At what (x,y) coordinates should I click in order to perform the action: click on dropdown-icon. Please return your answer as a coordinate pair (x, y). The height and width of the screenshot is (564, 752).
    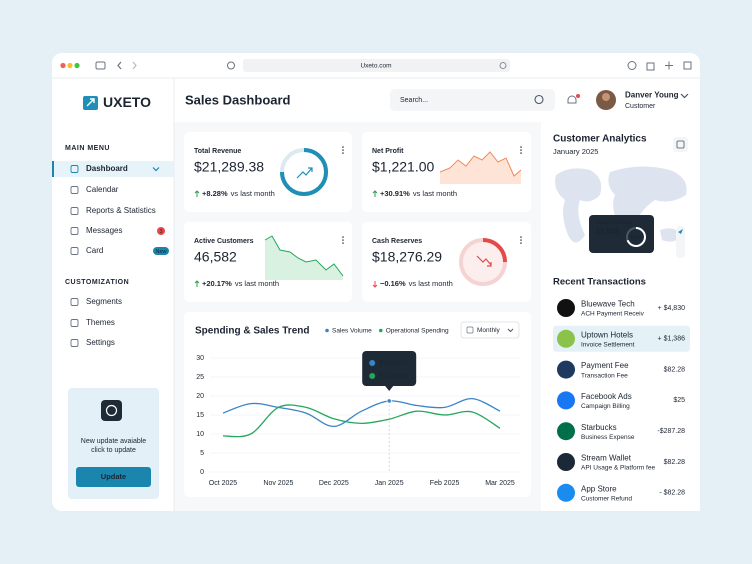
    Looking at the image, I should click on (470, 330).